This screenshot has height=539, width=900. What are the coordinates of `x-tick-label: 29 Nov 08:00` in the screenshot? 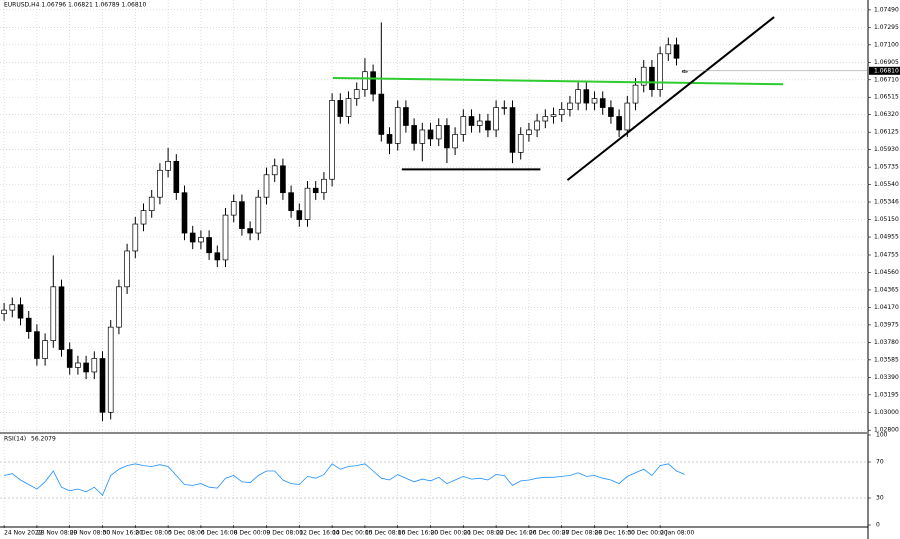 It's located at (90, 533).